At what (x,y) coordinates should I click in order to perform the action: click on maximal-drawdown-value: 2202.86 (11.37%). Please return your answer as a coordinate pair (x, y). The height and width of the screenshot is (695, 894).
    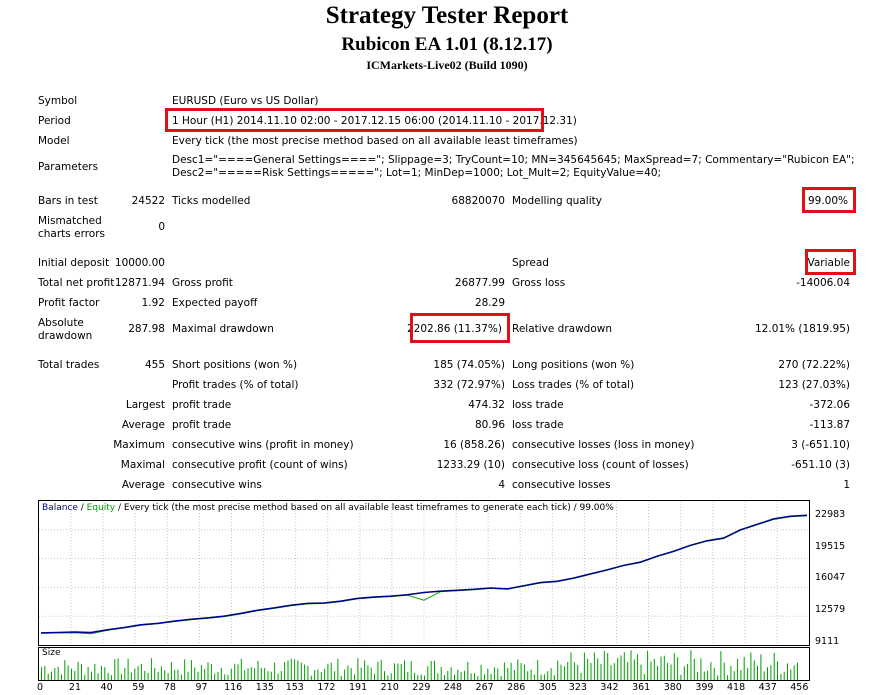
    Looking at the image, I should click on (454, 329).